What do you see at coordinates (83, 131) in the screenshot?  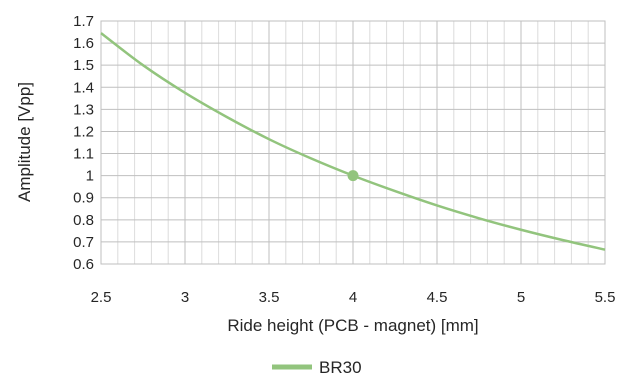 I see `y-tick-label: 1.2` at bounding box center [83, 131].